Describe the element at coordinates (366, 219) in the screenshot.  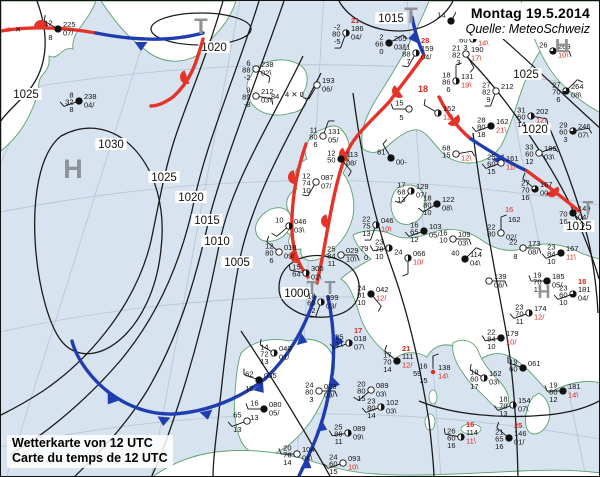
I see `station-value: 22` at that location.